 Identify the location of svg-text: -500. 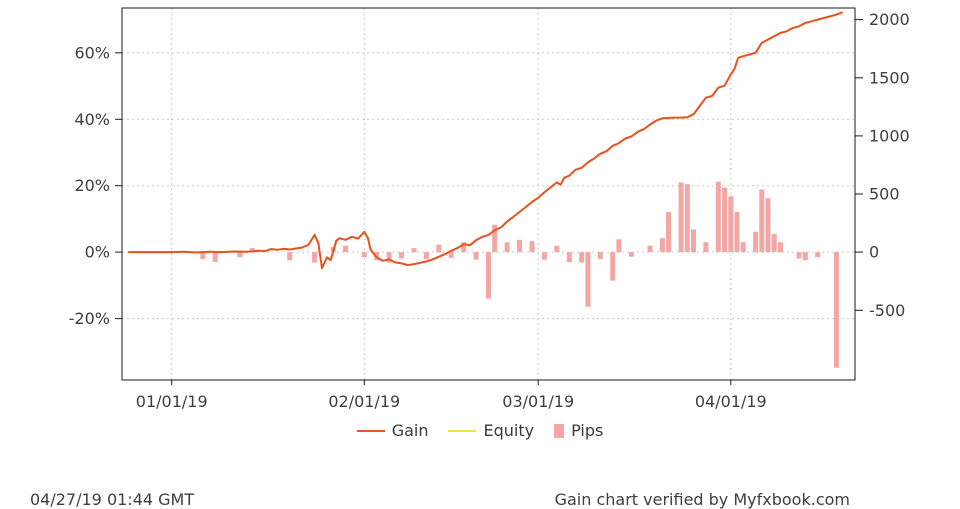
(887, 310).